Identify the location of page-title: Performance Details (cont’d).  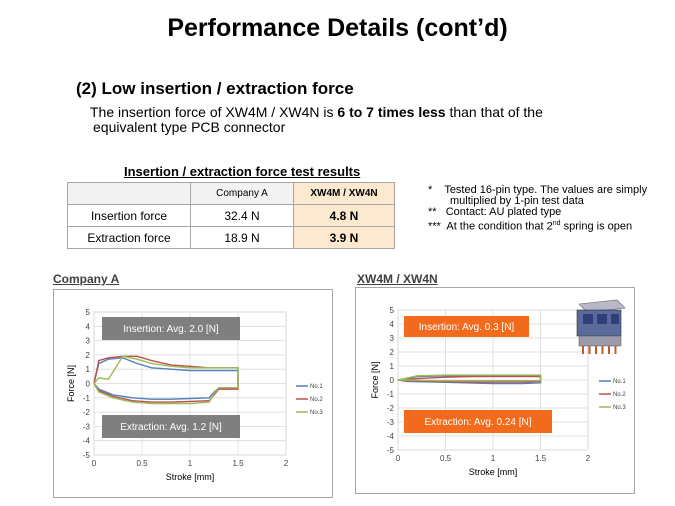
(337, 28).